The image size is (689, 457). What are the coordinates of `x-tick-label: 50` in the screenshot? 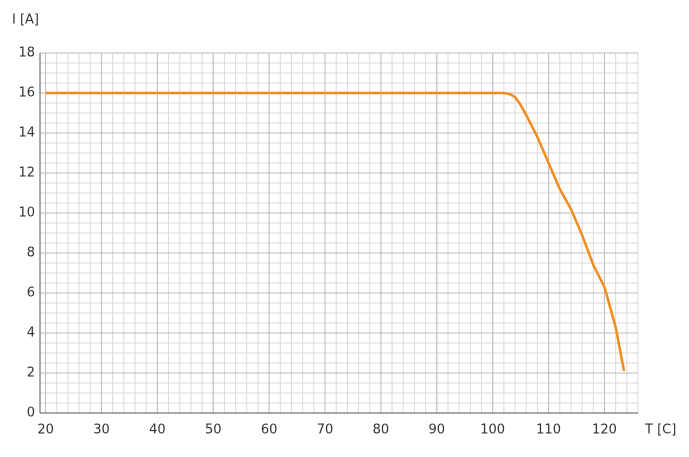 It's located at (213, 430).